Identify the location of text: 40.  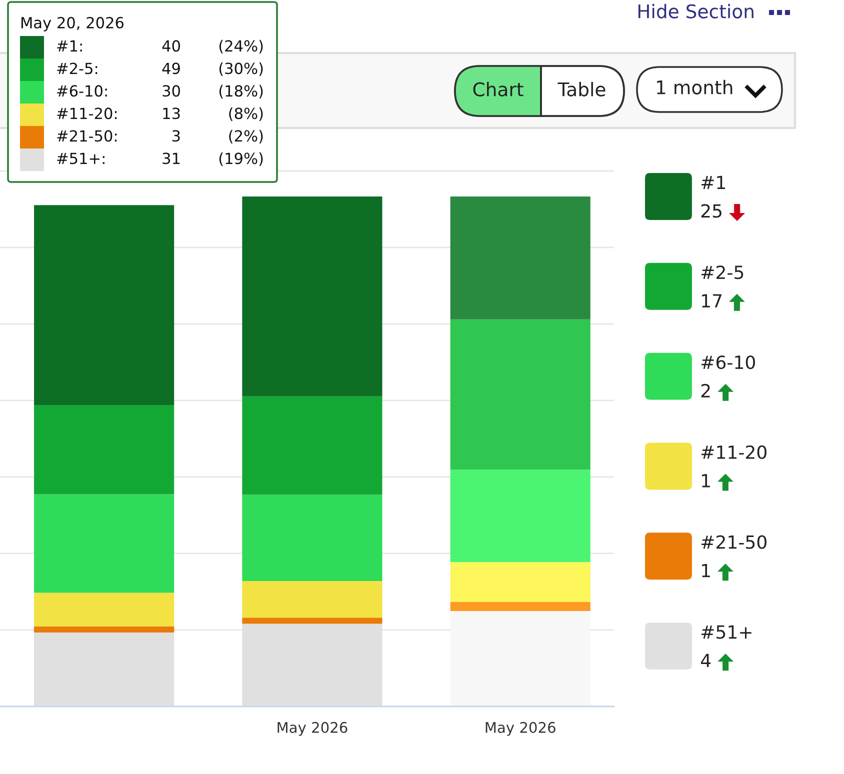
(171, 46).